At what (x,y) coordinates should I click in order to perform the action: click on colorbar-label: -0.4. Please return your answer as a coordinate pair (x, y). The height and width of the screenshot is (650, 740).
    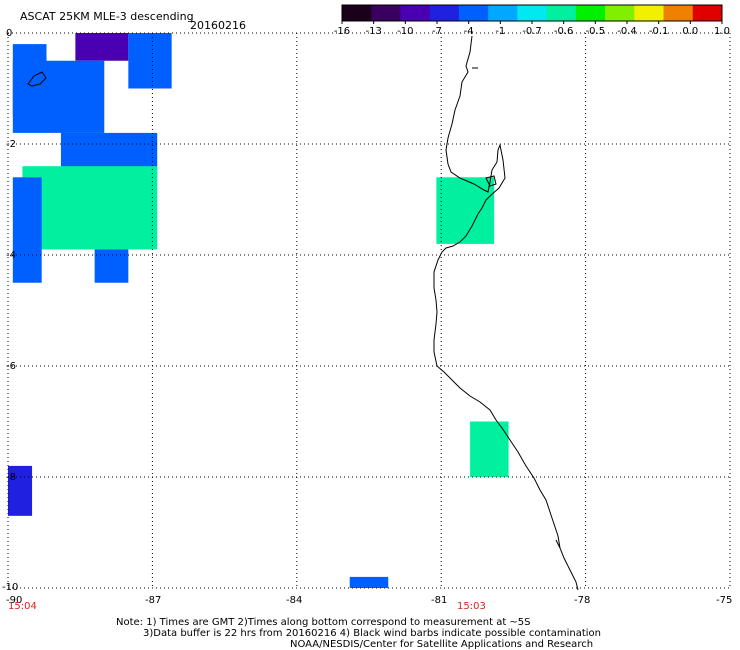
    Looking at the image, I should click on (627, 31).